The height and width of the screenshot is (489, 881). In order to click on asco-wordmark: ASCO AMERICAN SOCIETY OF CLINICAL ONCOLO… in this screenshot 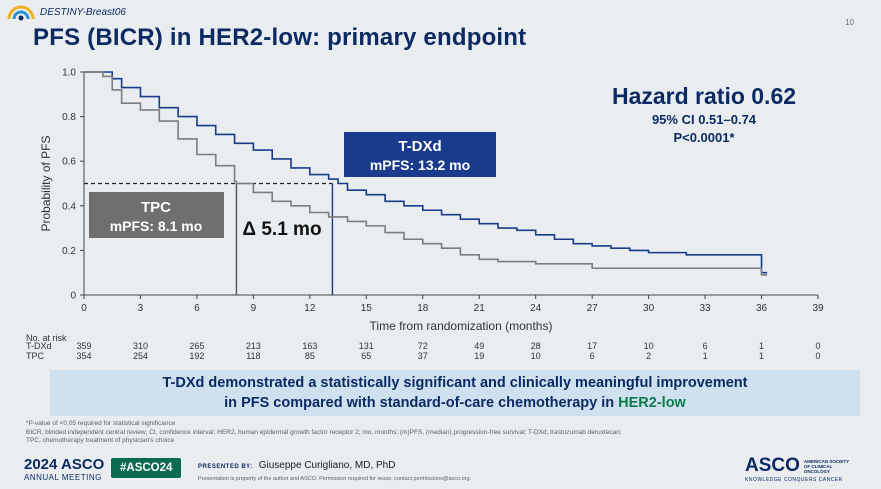, I will do `click(799, 466)`.